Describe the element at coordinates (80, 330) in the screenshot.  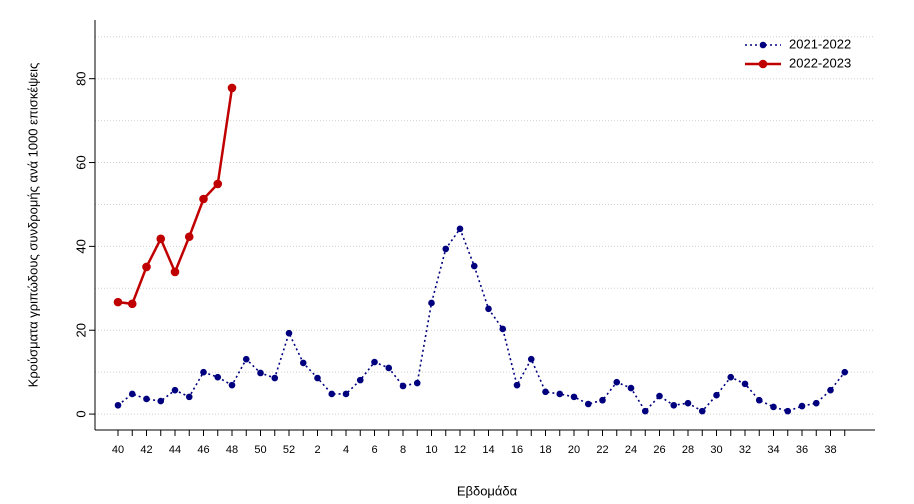
I see `y-tick-label: 20` at that location.